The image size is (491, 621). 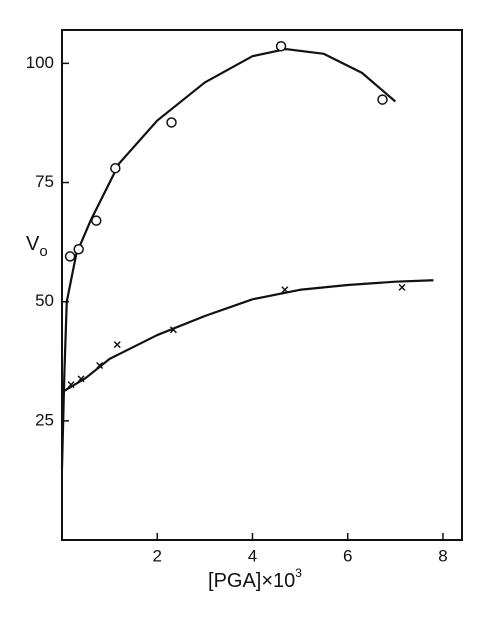 What do you see at coordinates (252, 555) in the screenshot?
I see `x-tick-label: 4` at bounding box center [252, 555].